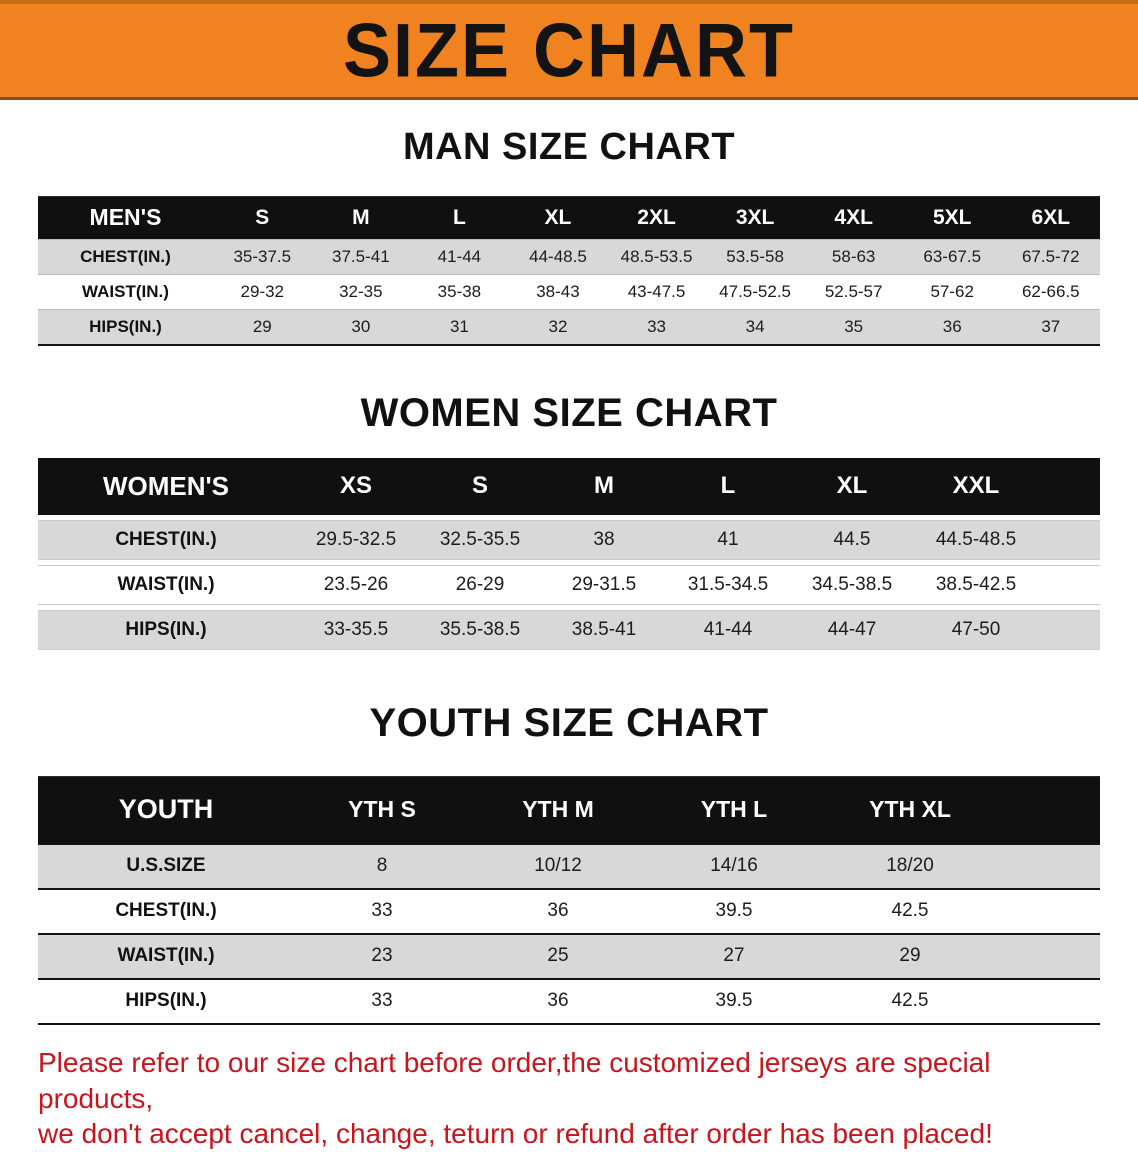  Describe the element at coordinates (910, 809) in the screenshot. I see `size-column-header: YTH XL` at that location.